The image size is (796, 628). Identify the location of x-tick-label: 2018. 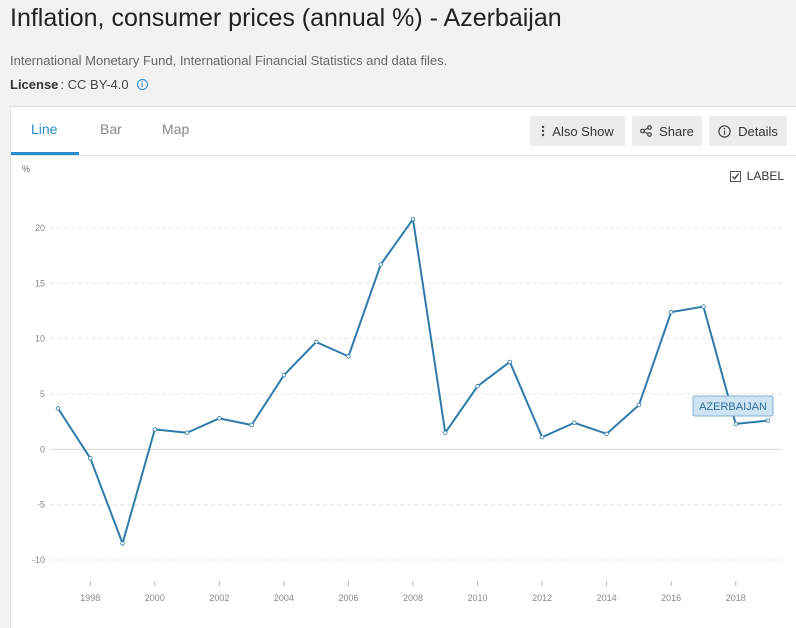
(736, 598).